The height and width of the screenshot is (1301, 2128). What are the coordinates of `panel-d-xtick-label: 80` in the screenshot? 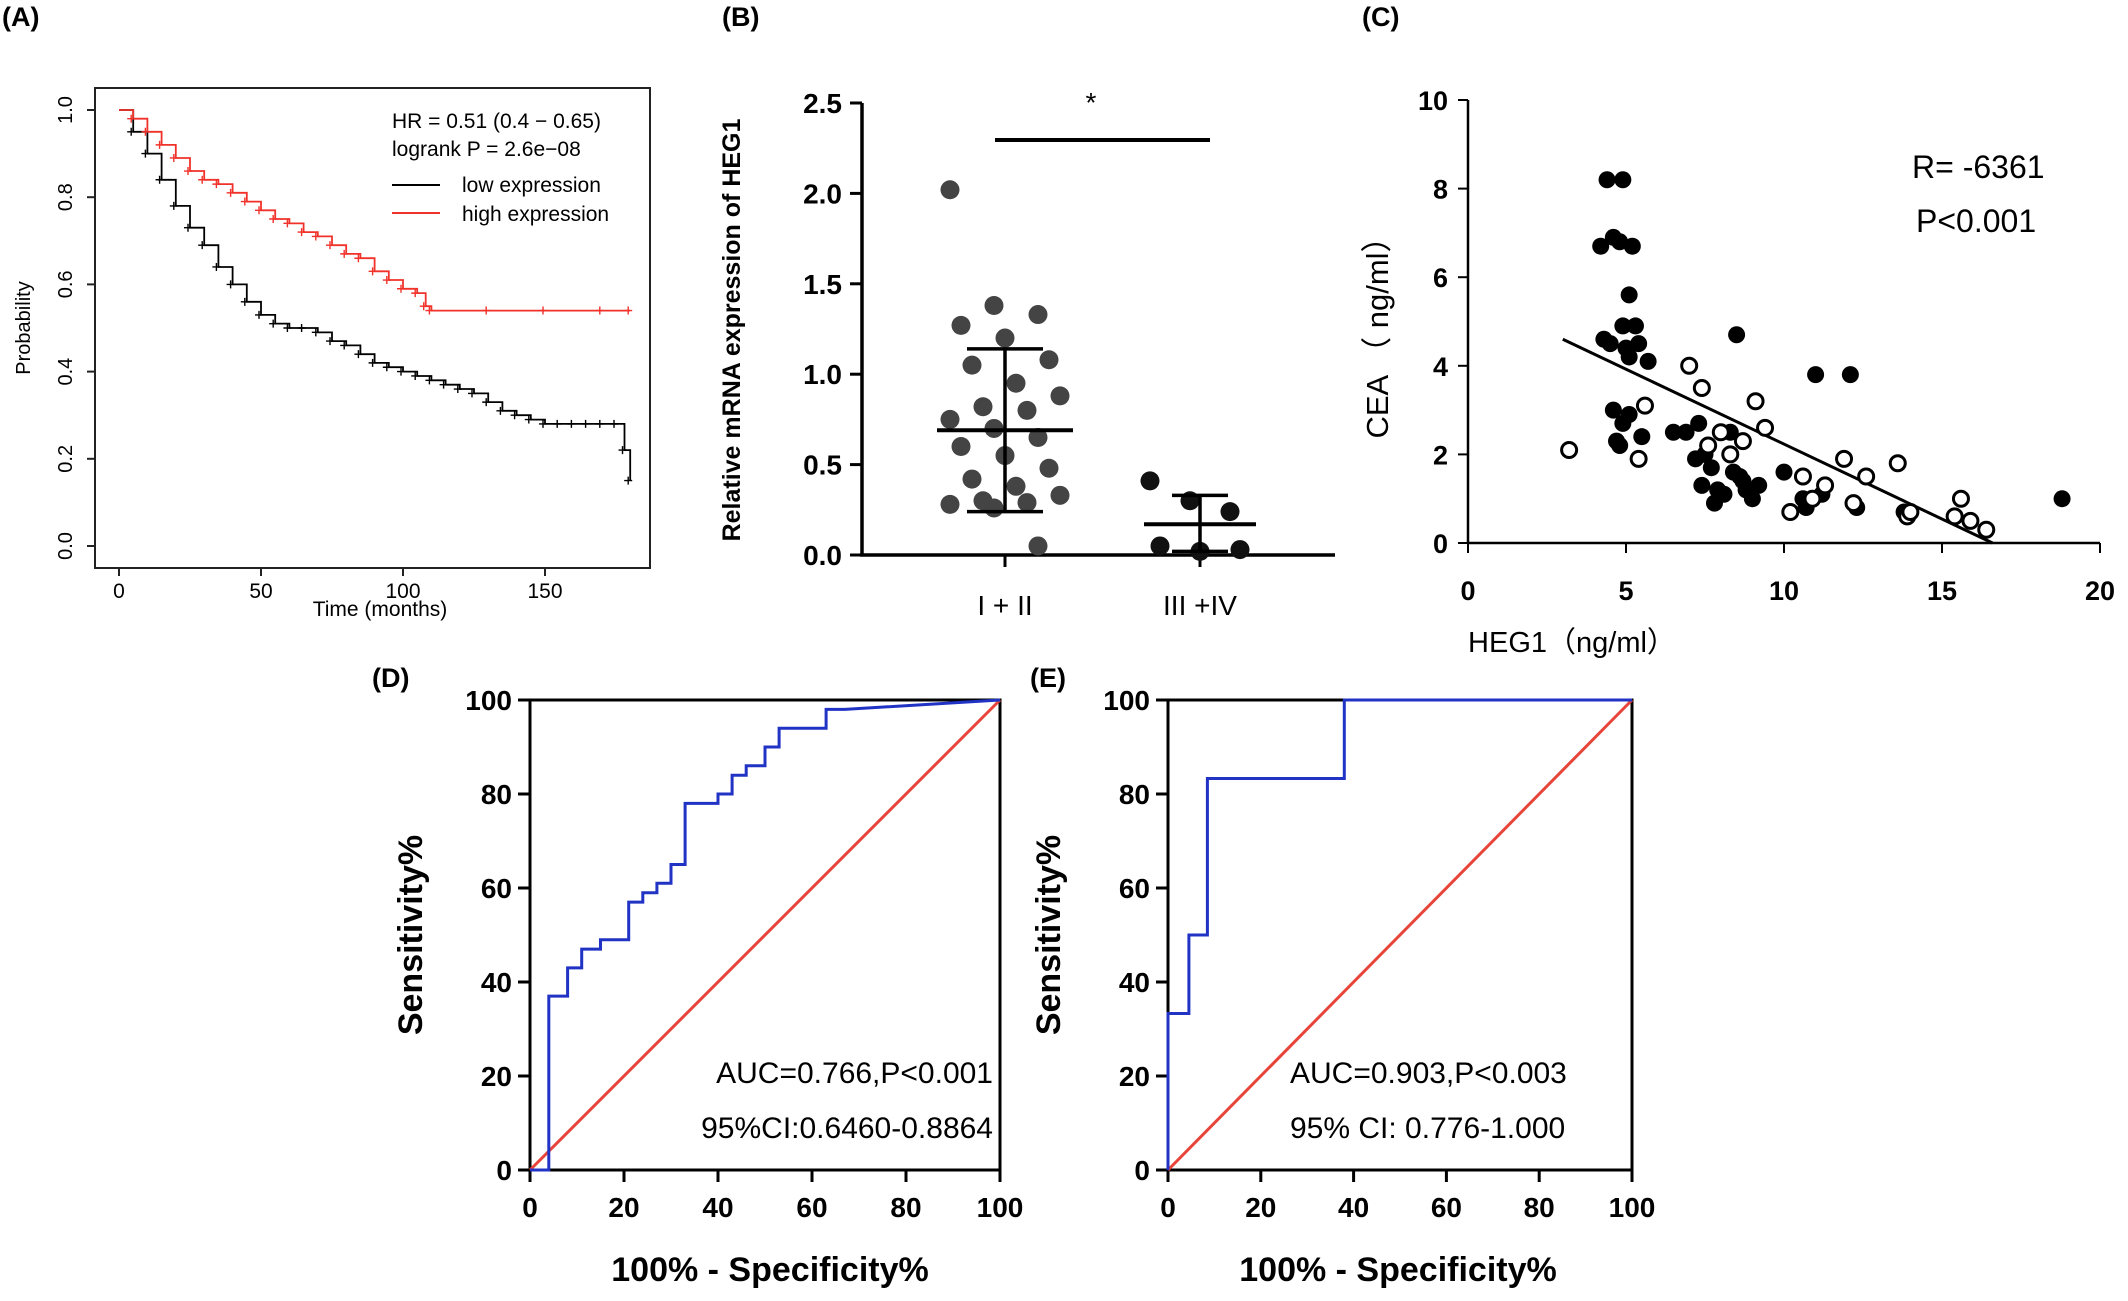 It's located at (905, 1207).